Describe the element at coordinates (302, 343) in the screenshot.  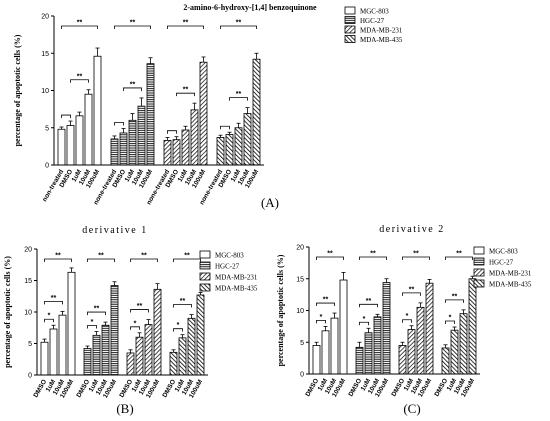
I see `y-tick-label-c-1: 5` at that location.